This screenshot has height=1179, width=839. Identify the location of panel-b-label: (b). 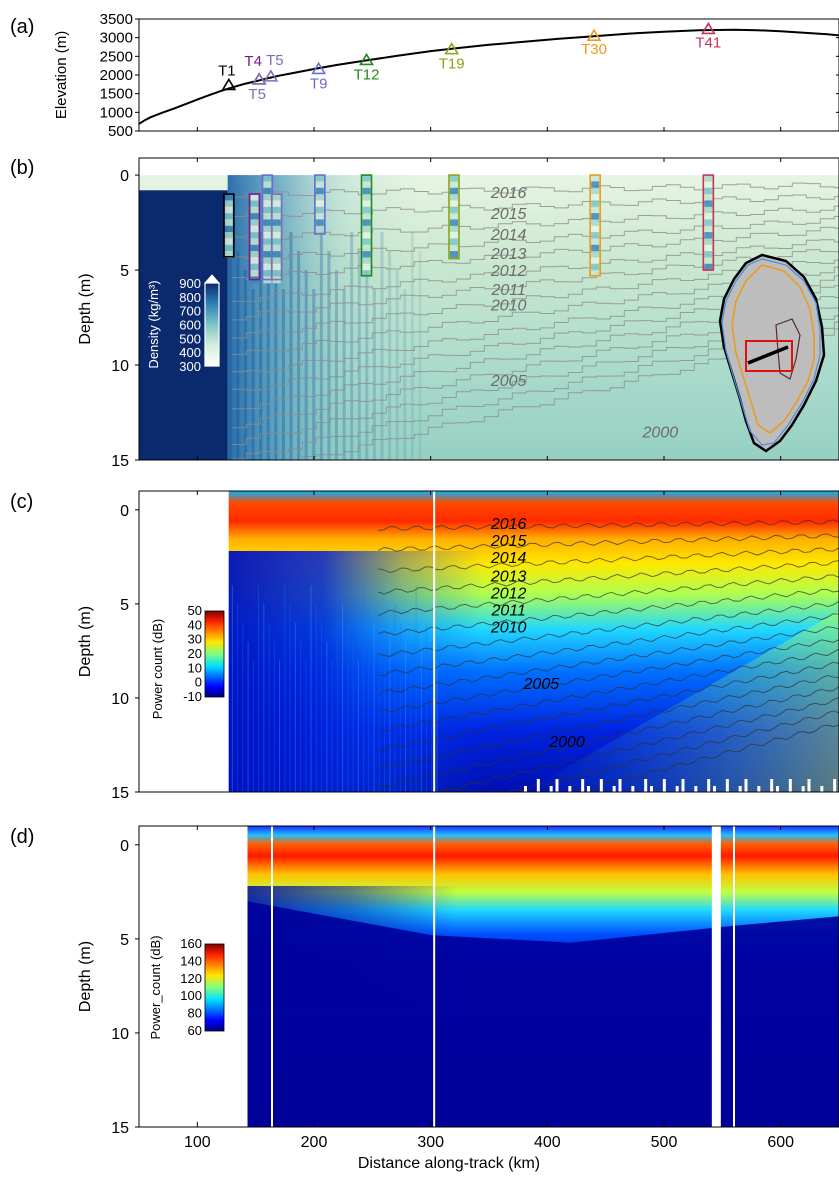
(22, 168).